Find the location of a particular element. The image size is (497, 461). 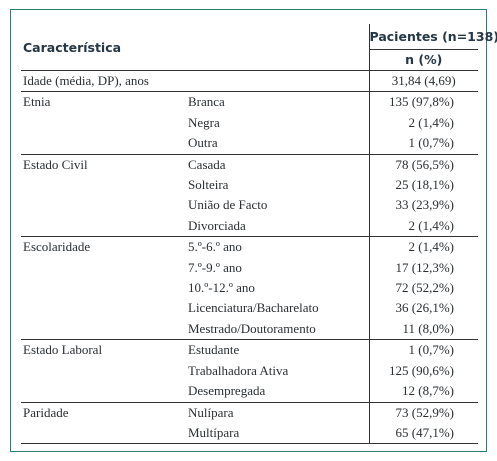

table-row: Escolaridade 5.º-6.º ano 2 (1,4%) is located at coordinates (250, 247).